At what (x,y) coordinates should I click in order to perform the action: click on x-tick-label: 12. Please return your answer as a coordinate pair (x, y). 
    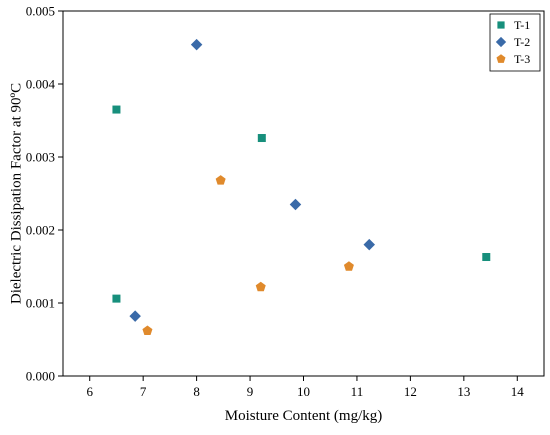
    Looking at the image, I should click on (410, 391).